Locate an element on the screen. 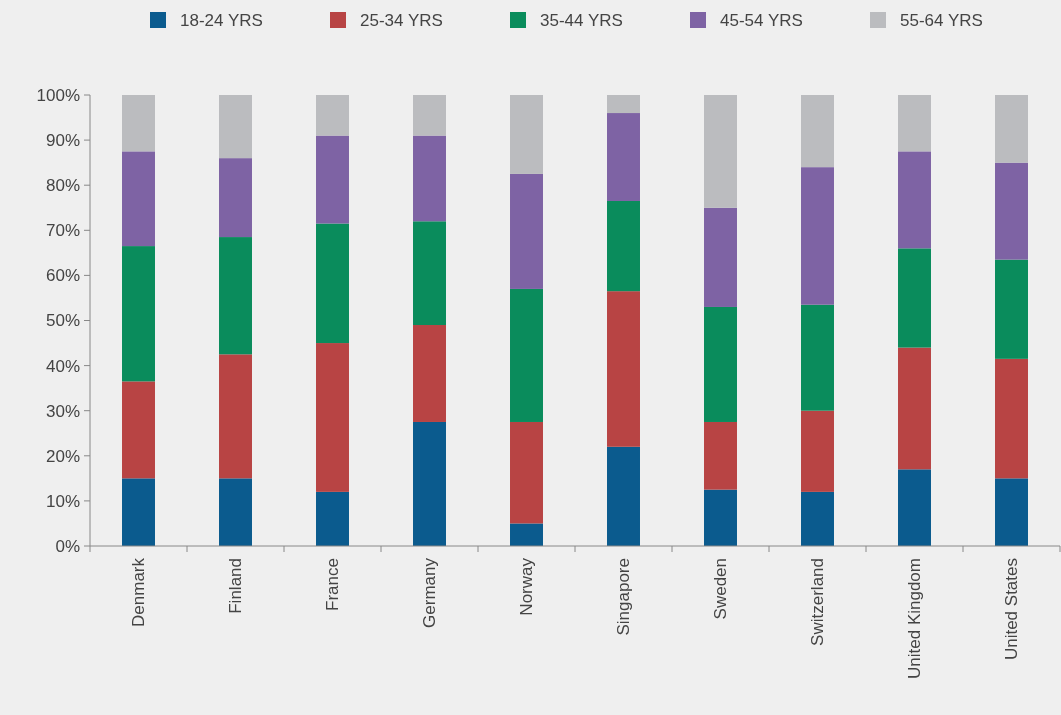 This screenshot has width=1061, height=715. x-tick-label: Singapore is located at coordinates (624, 597).